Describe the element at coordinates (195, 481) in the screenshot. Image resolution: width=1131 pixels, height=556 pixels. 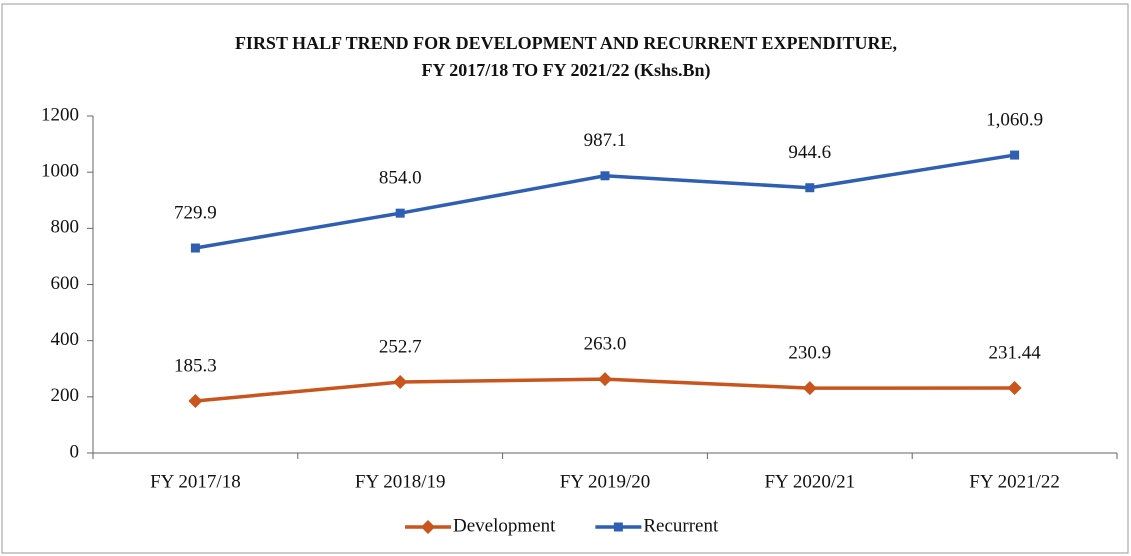
I see `x-tick-label: FY 2017/18` at that location.